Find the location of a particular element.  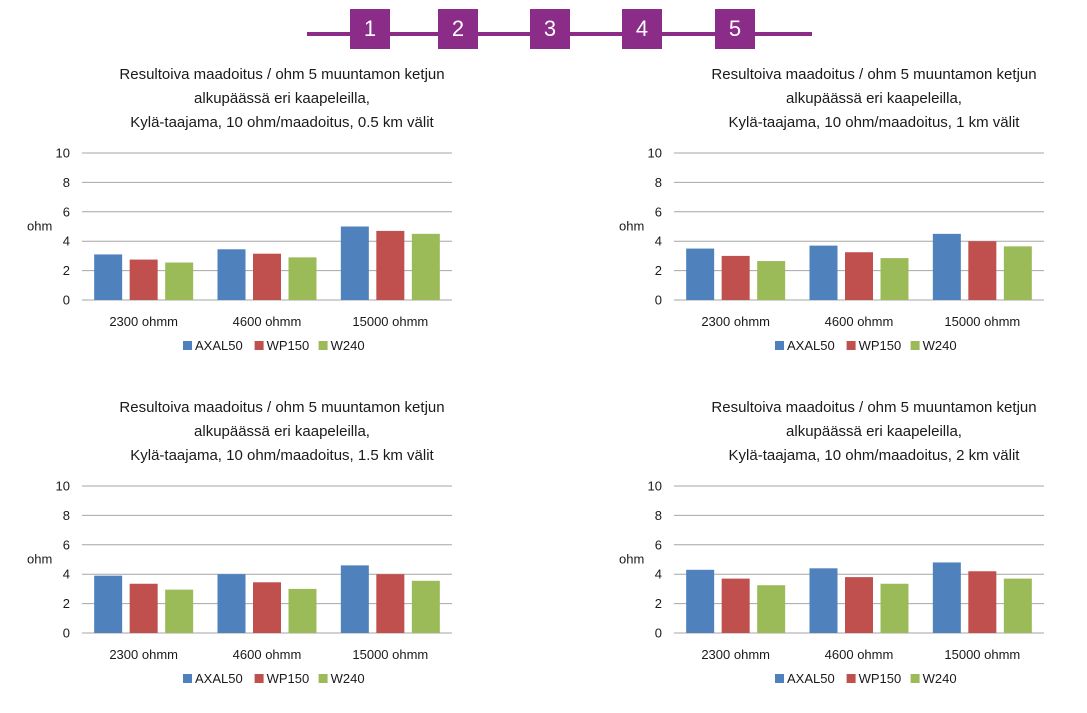

step-4-button: 4 is located at coordinates (642, 29).